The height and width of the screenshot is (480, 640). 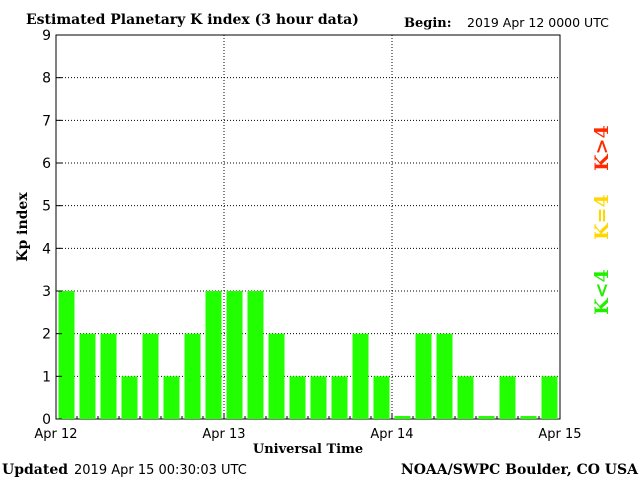 I want to click on x-tick-label: Apr 14, so click(x=391, y=434).